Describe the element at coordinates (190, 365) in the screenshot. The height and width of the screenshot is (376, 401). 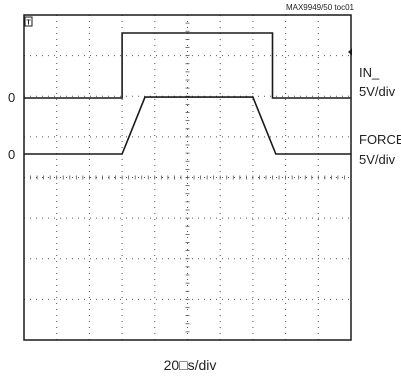
I see `time-scale-label: 20□s/div` at that location.